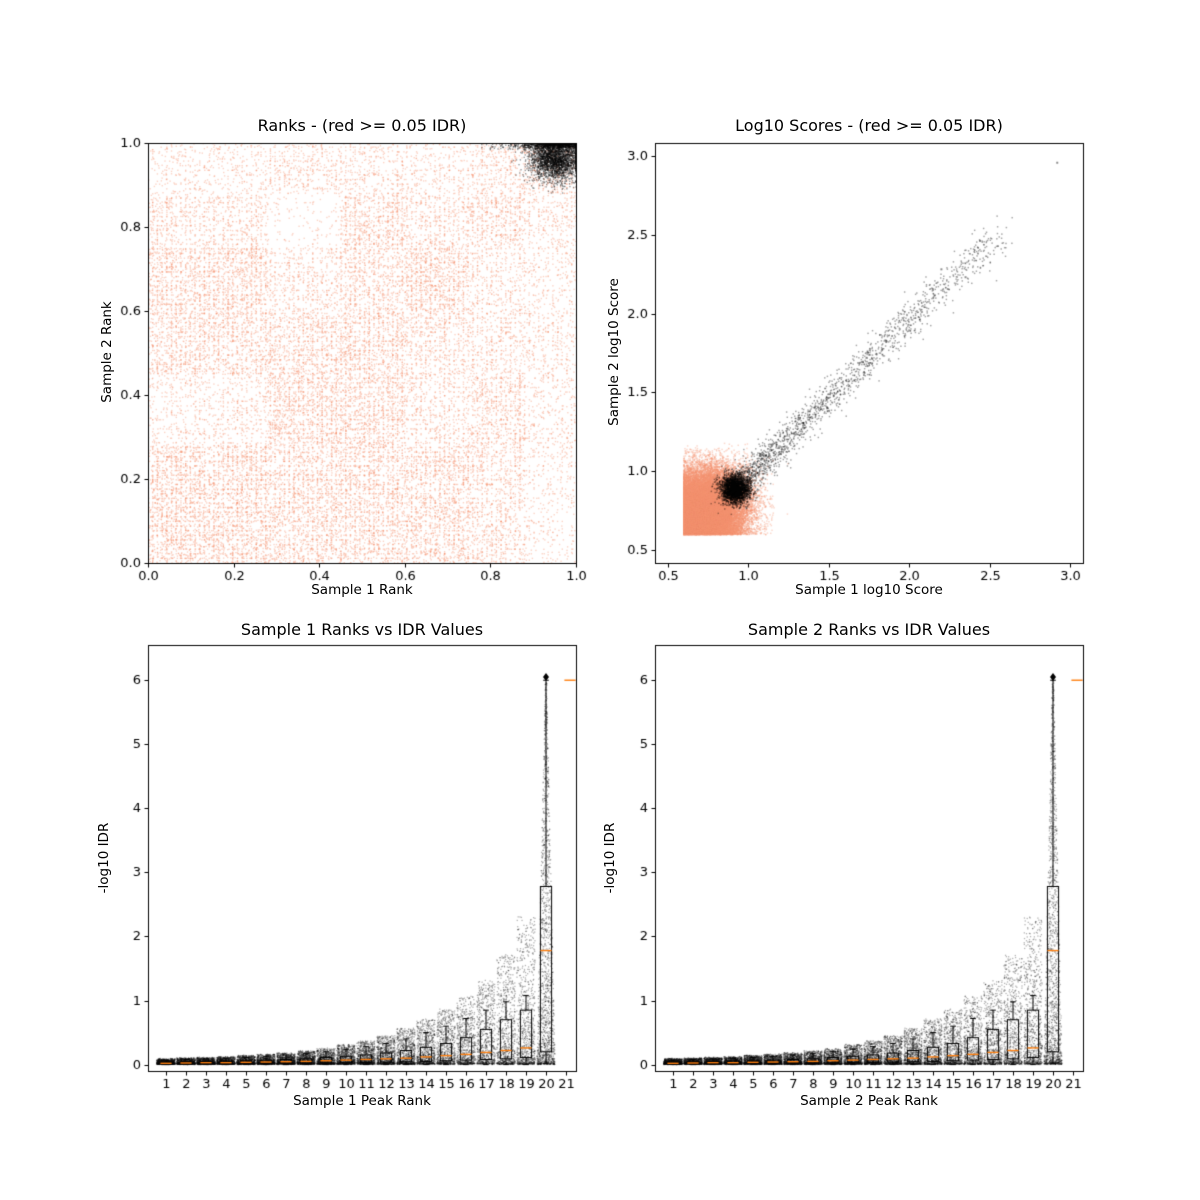 The width and height of the screenshot is (1200, 1200). I want to click on sample1-idr-yaxis-label: -log10 IDR, so click(104, 858).